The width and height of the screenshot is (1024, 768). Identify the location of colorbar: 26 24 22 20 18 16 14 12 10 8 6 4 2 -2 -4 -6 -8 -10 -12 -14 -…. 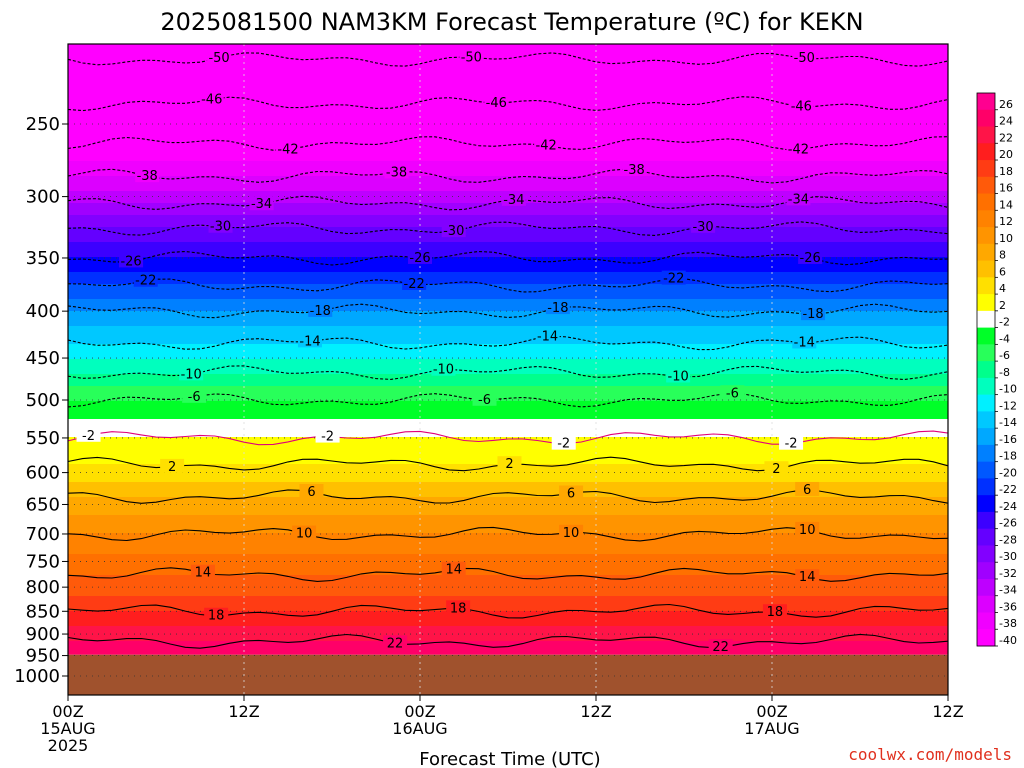
(996, 369).